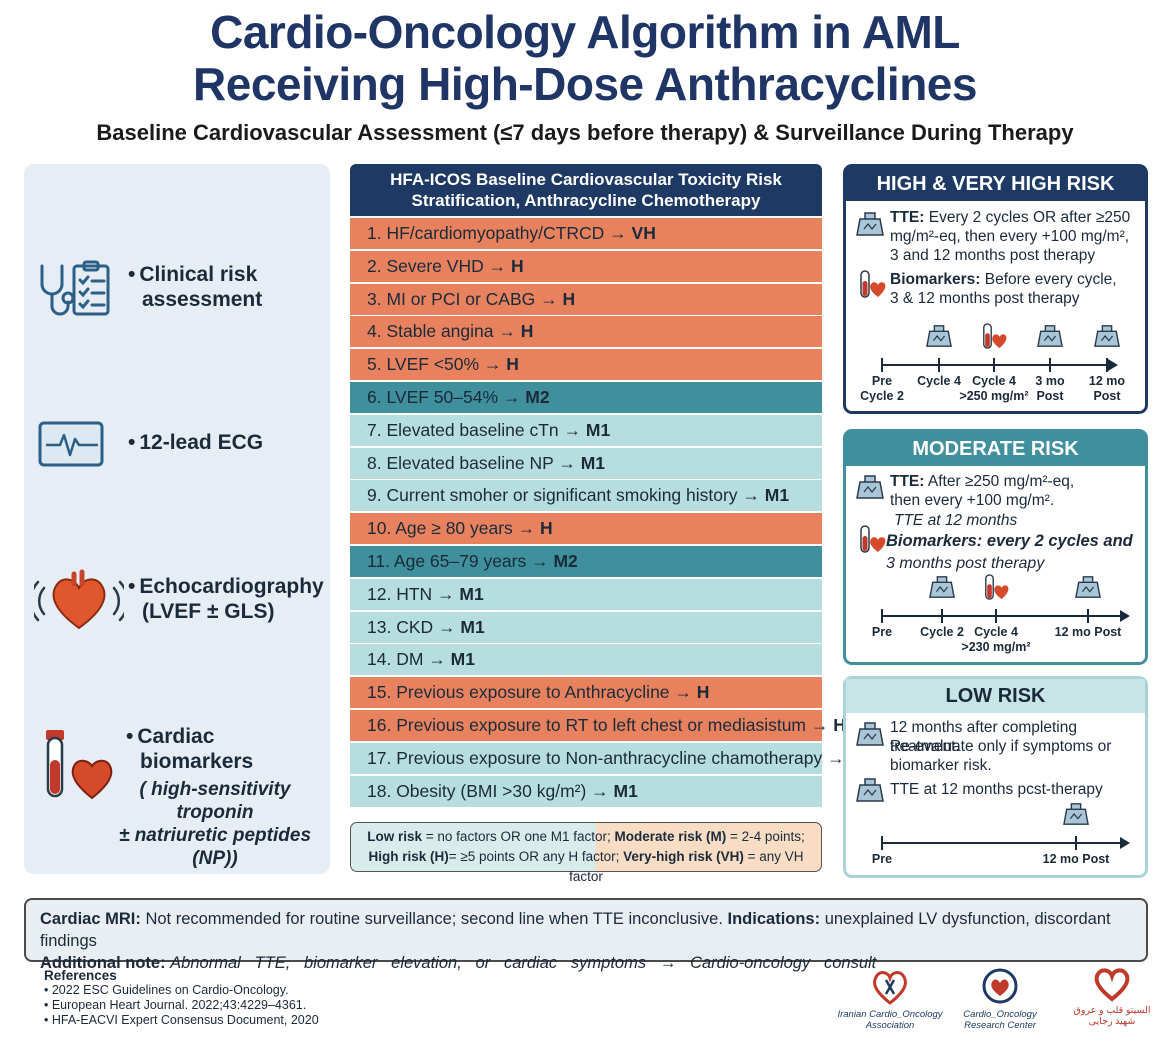  I want to click on low-line-4: TTE at 12 months pcst-therapy, so click(996, 789).